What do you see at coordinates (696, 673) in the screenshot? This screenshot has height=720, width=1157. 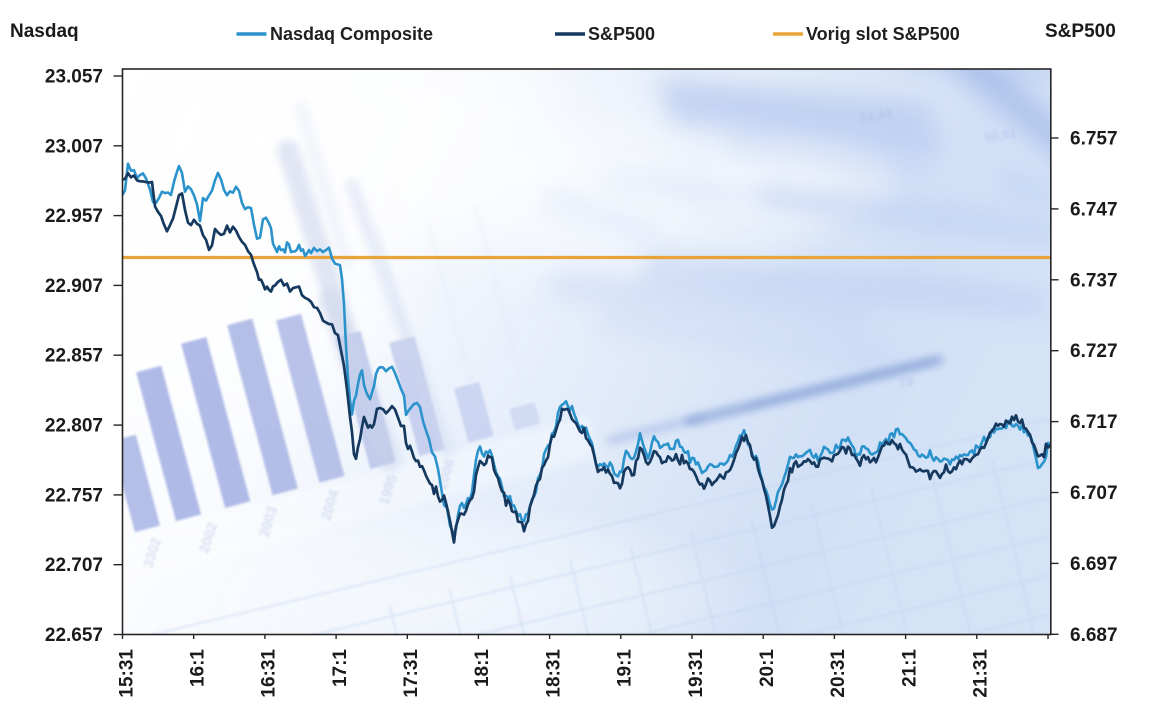 I see `svg-text: 19:31` at bounding box center [696, 673].